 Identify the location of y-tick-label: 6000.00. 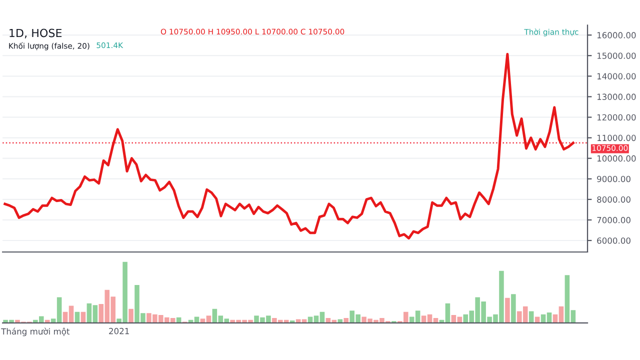
(613, 240).